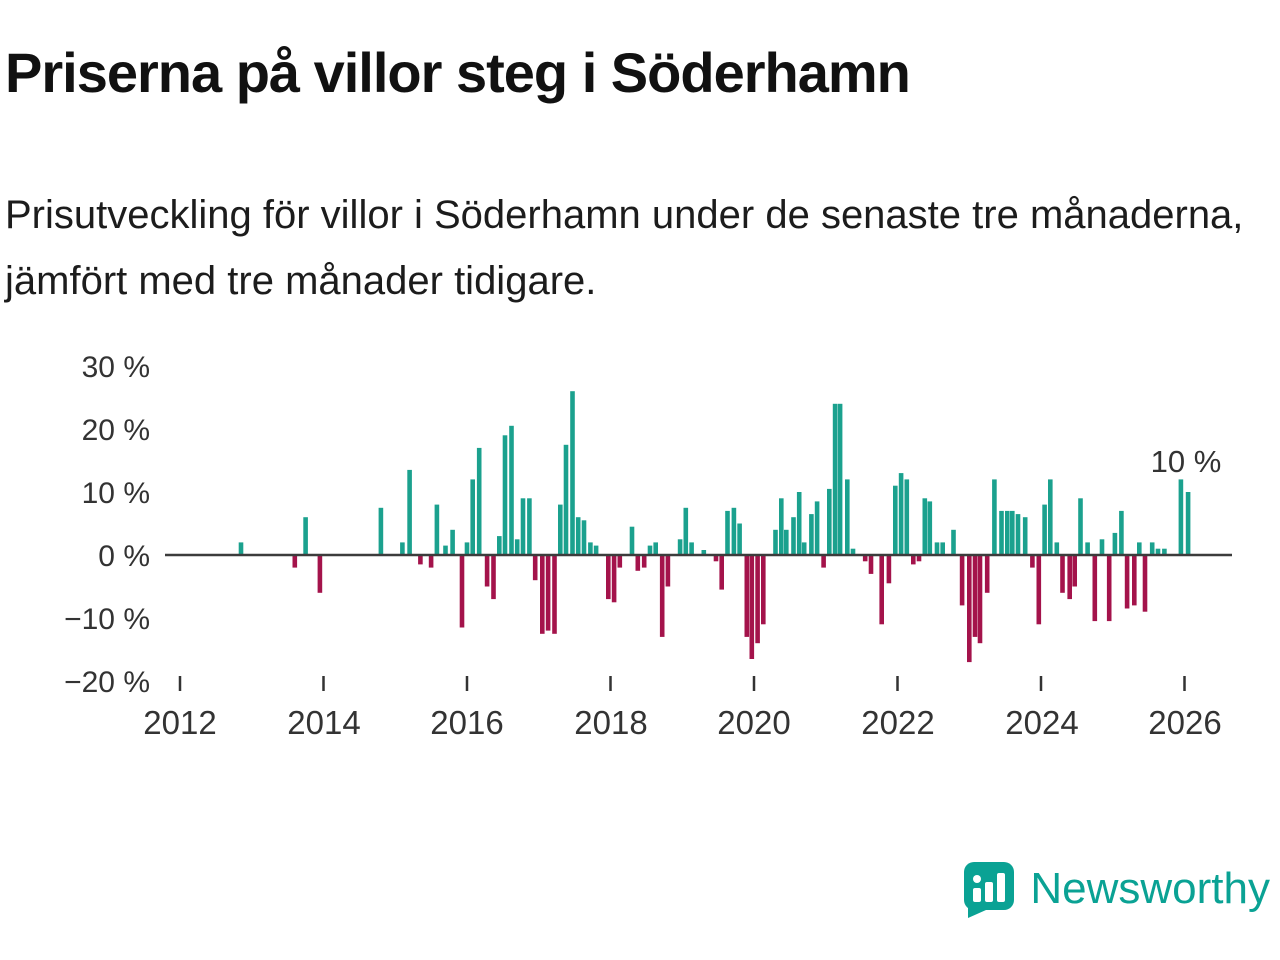 The image size is (1280, 960). What do you see at coordinates (115, 367) in the screenshot?
I see `y-axis-tick-label: 30 %` at bounding box center [115, 367].